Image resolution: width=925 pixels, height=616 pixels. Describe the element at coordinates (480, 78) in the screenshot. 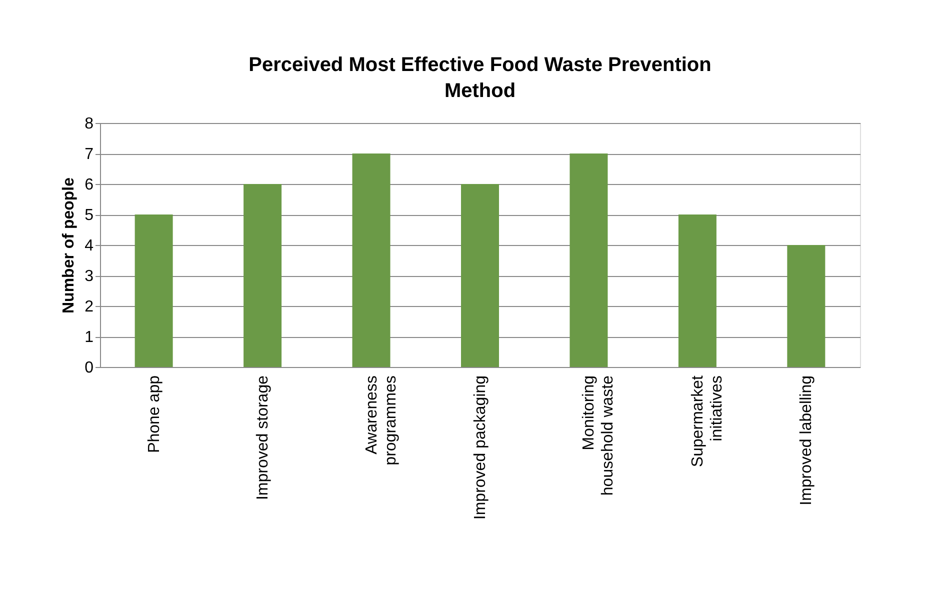

I see `chart-title: Perceived Most Effective Food Waste Prevention Method` at that location.